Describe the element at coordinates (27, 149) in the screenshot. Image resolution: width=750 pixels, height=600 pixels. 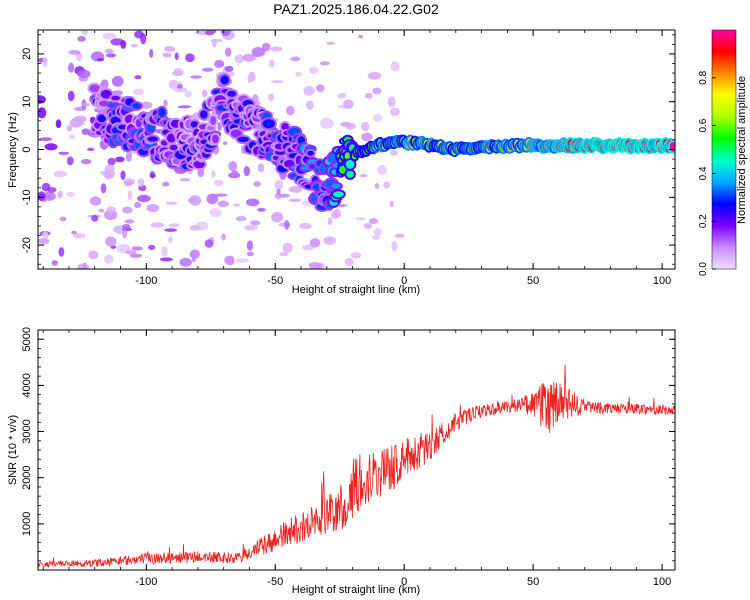
I see `y-tick-label: 0` at that location.